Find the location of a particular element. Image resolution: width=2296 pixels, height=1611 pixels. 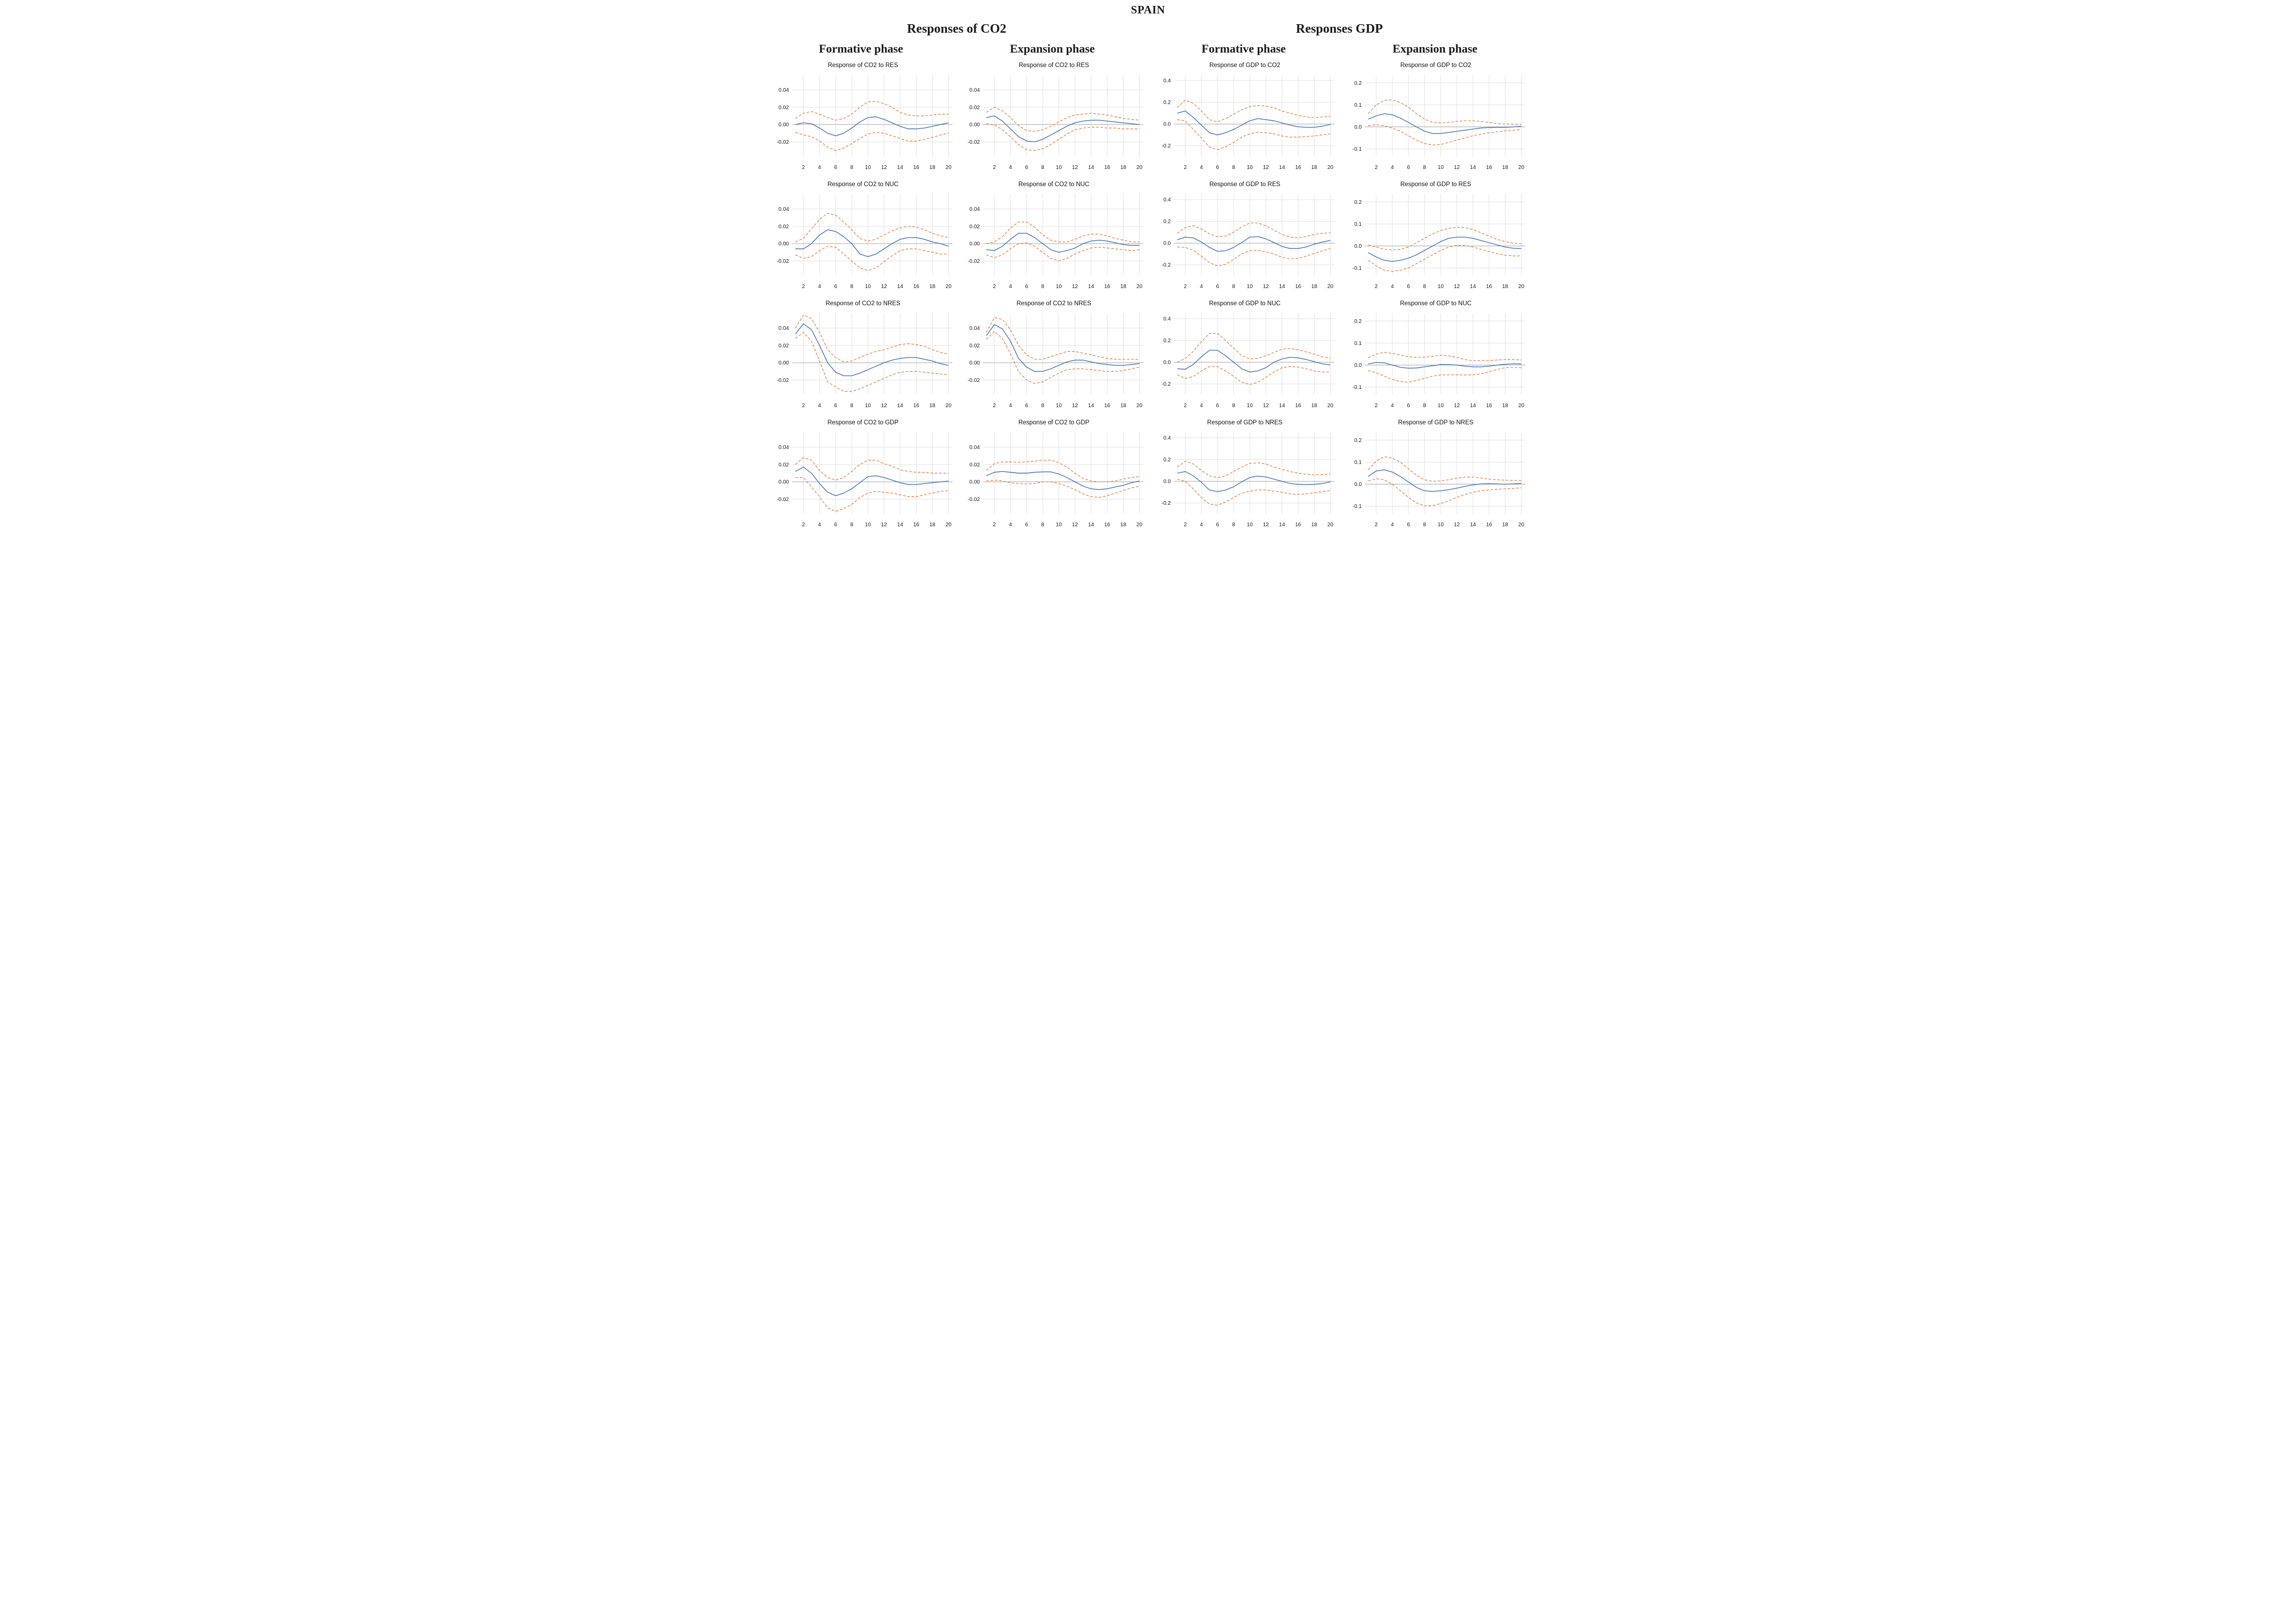

chart-title: Response of GDP to NRES is located at coordinates (1436, 423).